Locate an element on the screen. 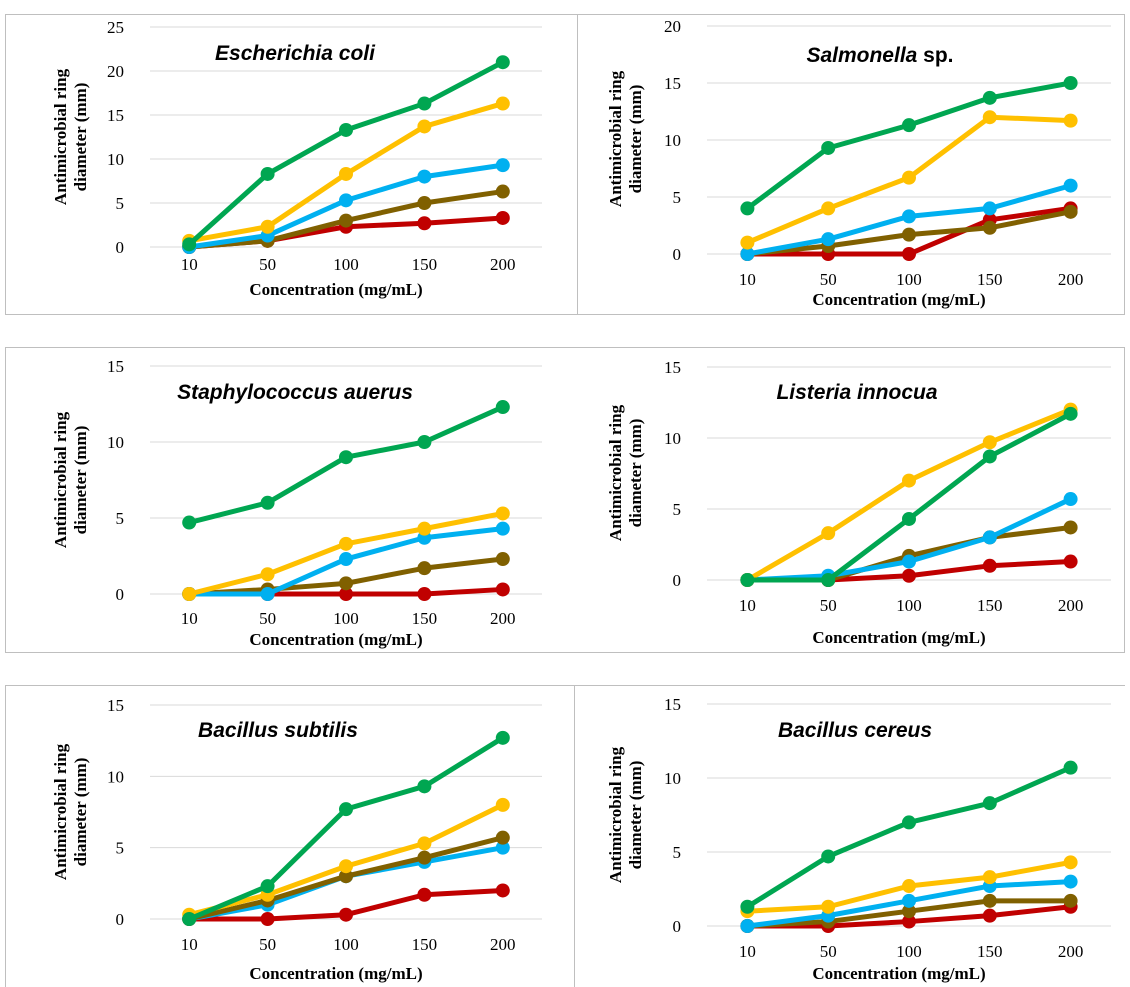 Image resolution: width=1130 pixels, height=987 pixels. y-axis-title-line: Antimicrobial ring is located at coordinates (615, 138).